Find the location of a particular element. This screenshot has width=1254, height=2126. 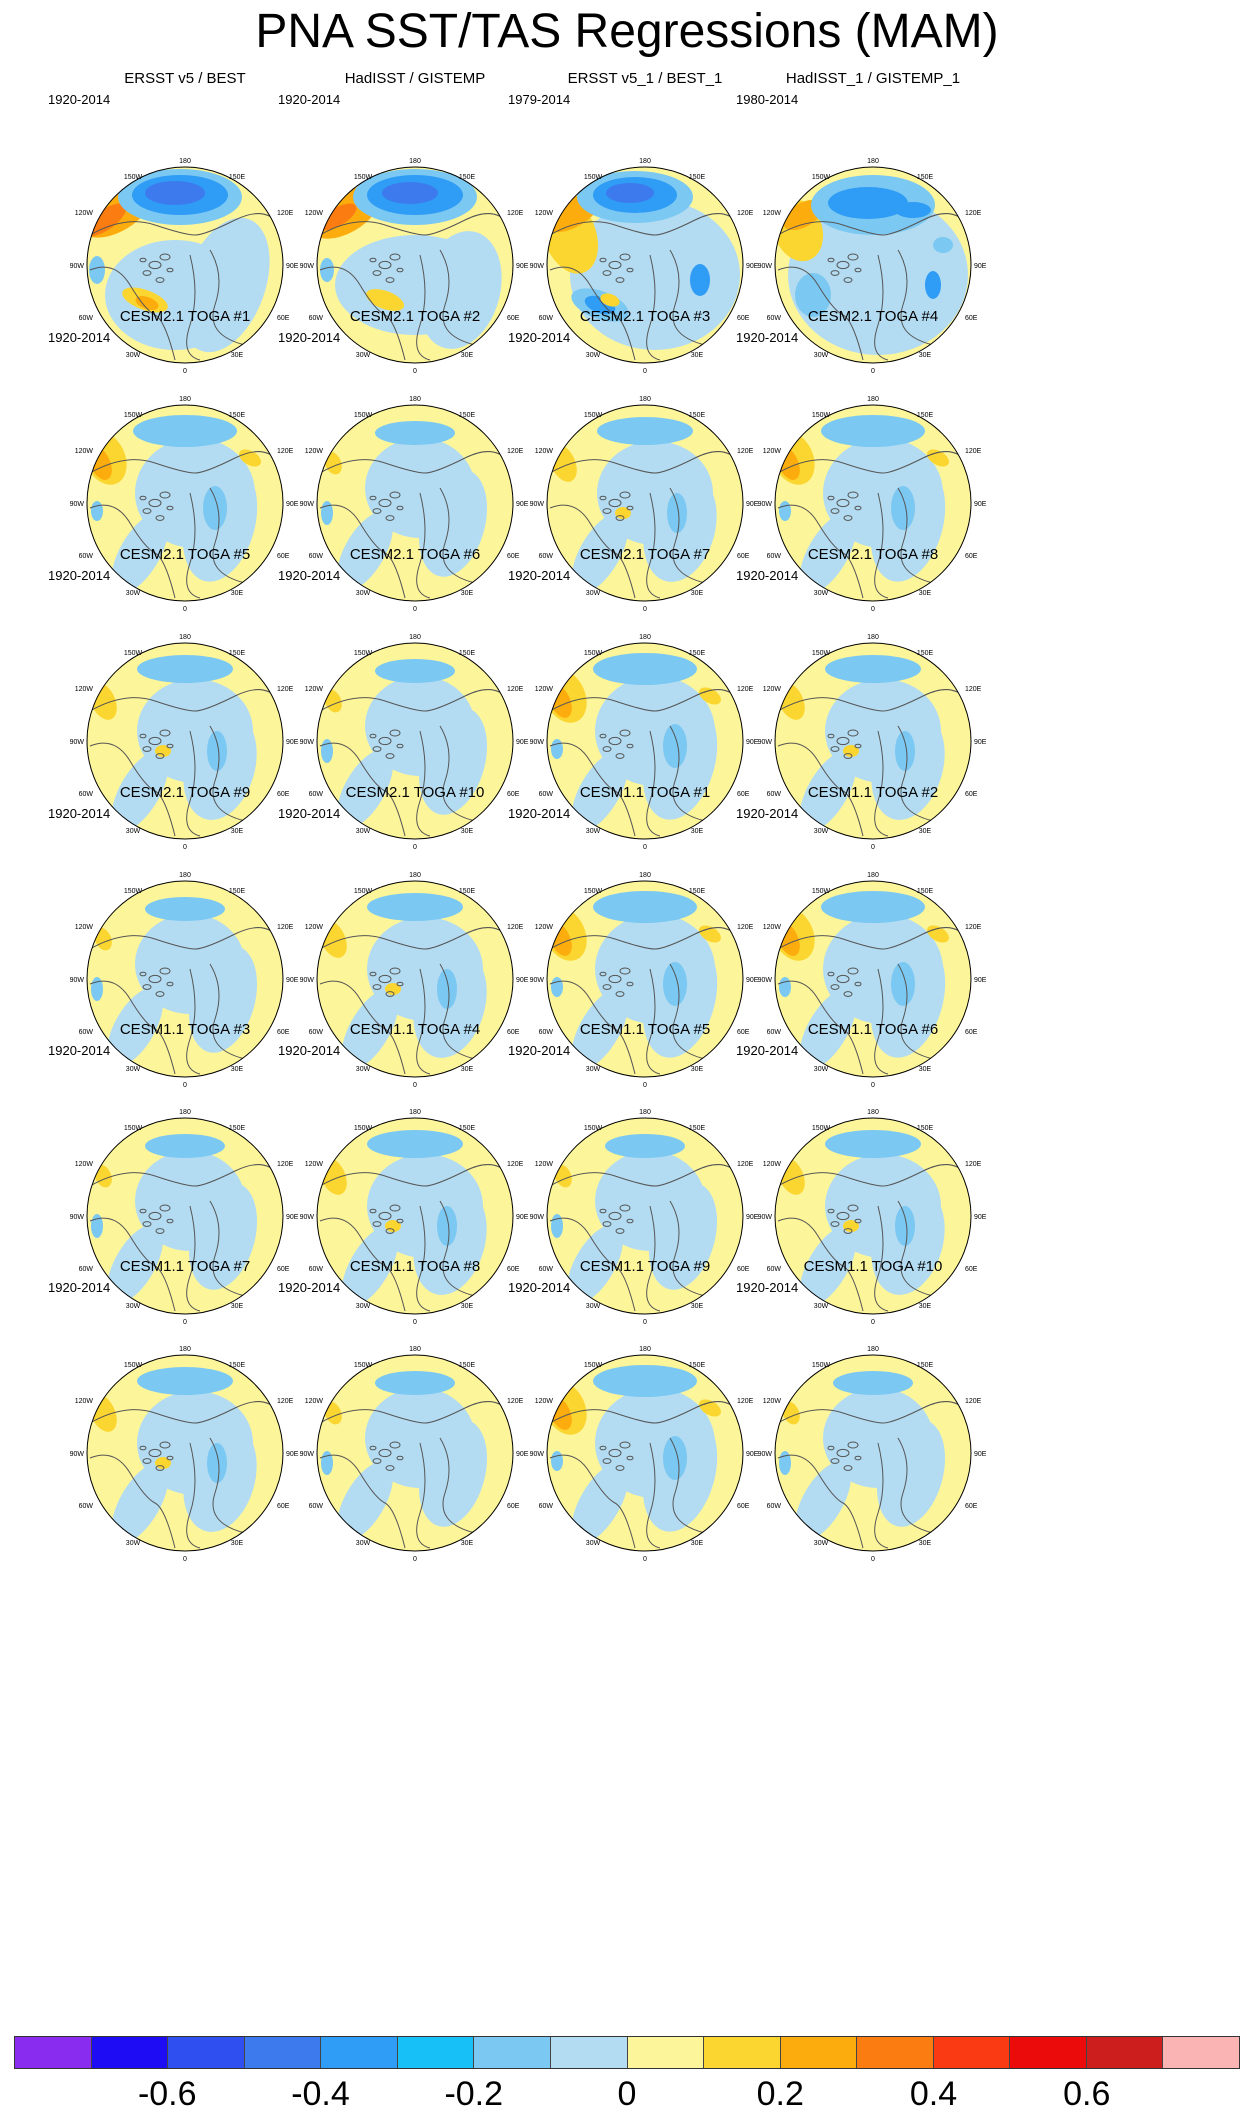

longitude-label: 60E is located at coordinates (283, 1269).